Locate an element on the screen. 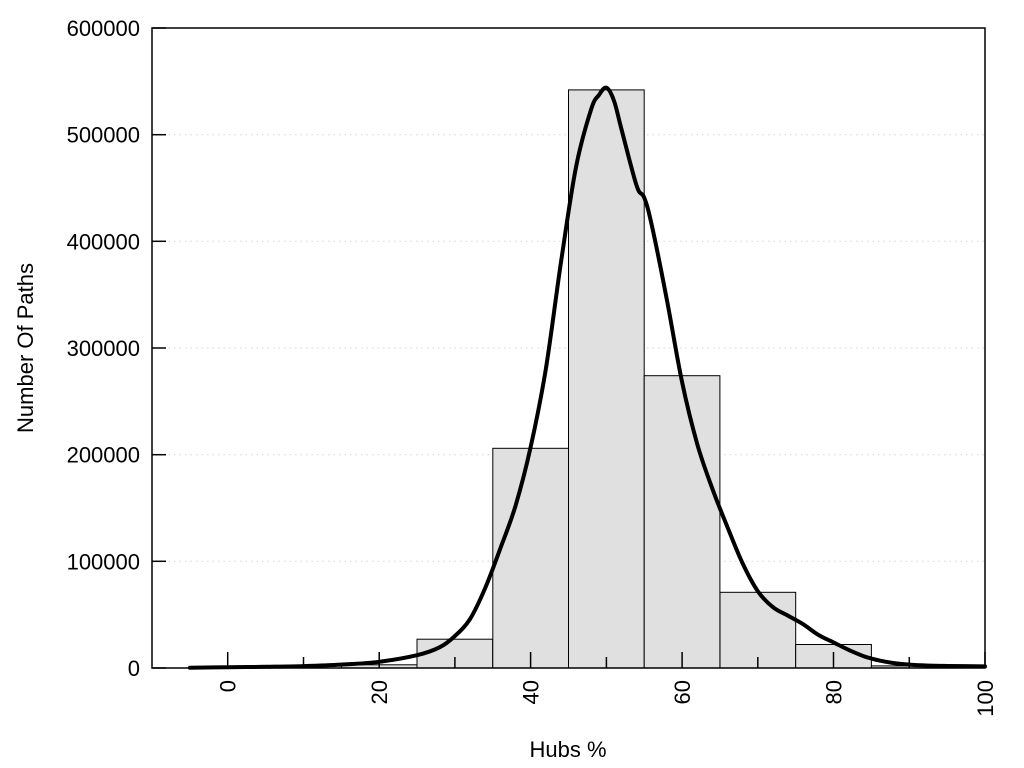 Image resolution: width=1024 pixels, height=768 pixels. x-tick-label: 0 is located at coordinates (228, 686).